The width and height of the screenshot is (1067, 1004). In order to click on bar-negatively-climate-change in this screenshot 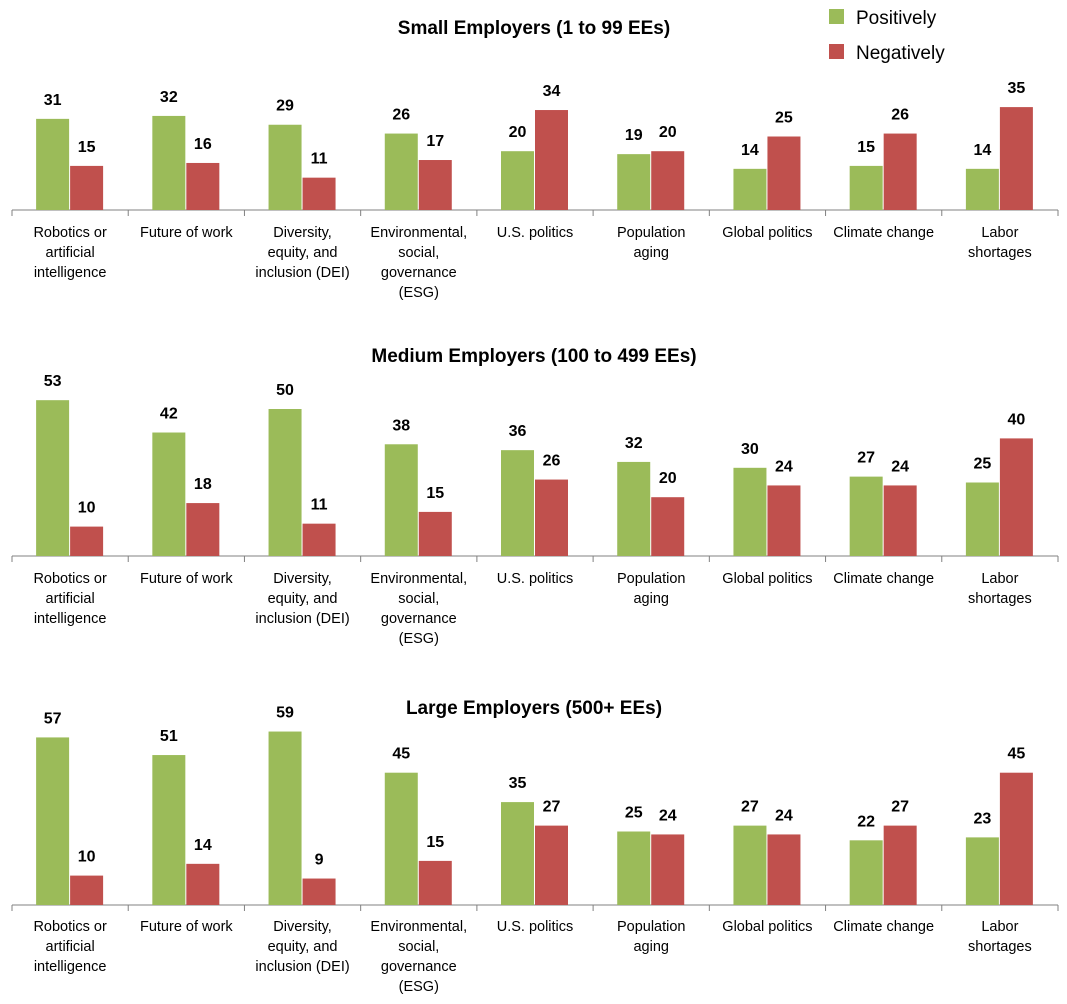, I will do `click(900, 865)`.